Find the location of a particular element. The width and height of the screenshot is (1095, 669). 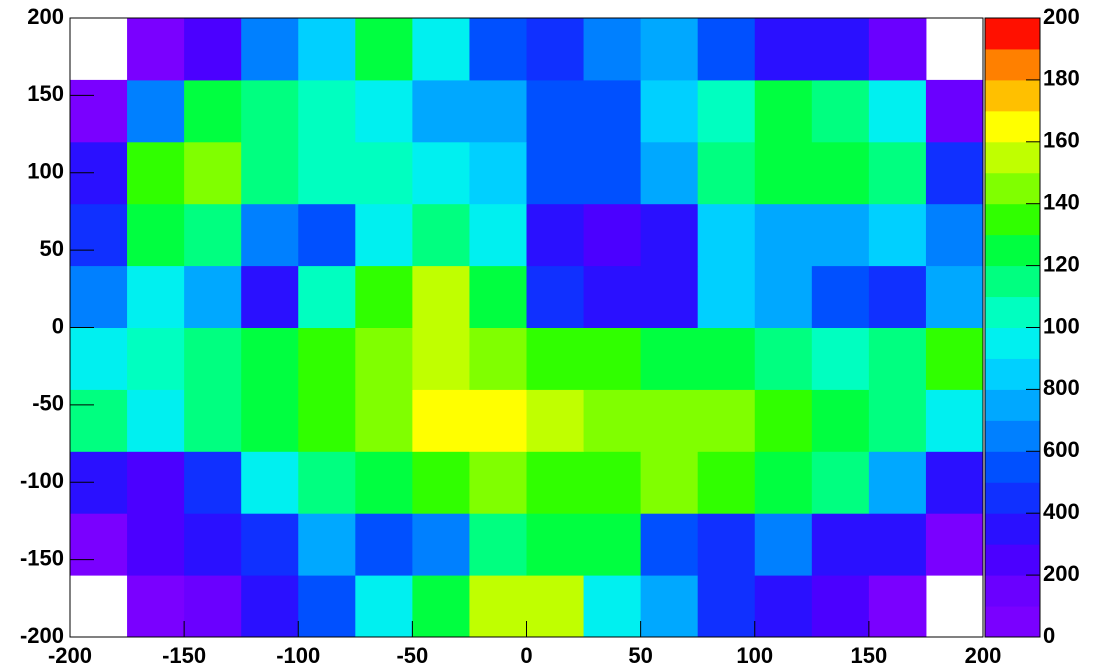

x-tick-label: -200 is located at coordinates (70, 655).